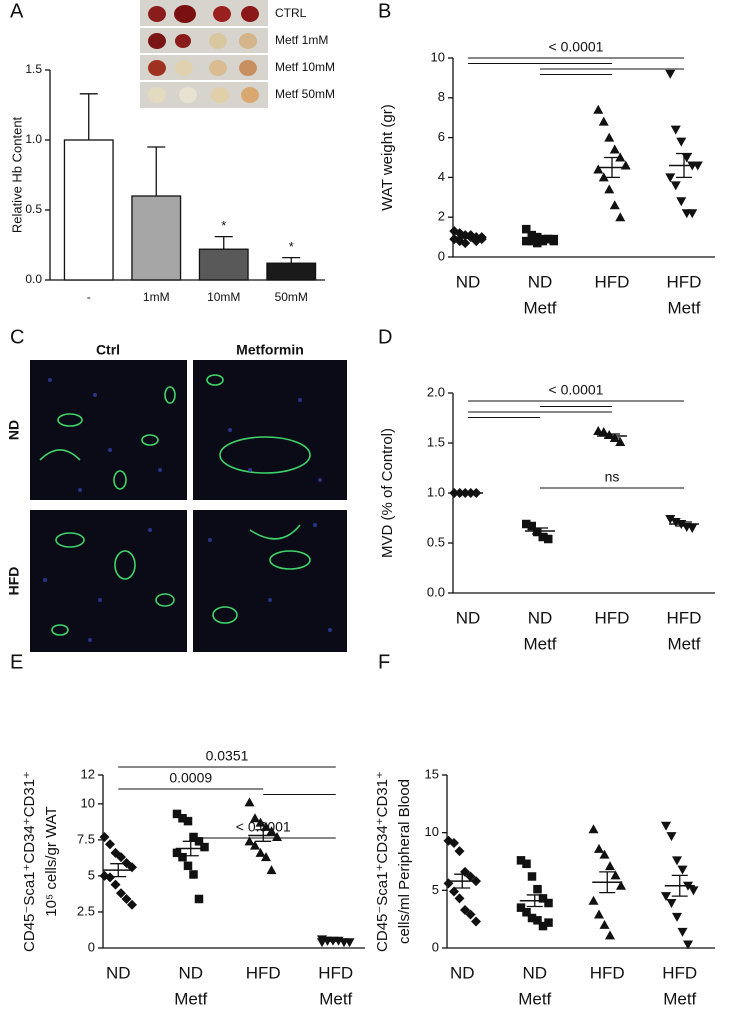  Describe the element at coordinates (441, 96) in the screenshot. I see `y-tick-label: 8` at that location.